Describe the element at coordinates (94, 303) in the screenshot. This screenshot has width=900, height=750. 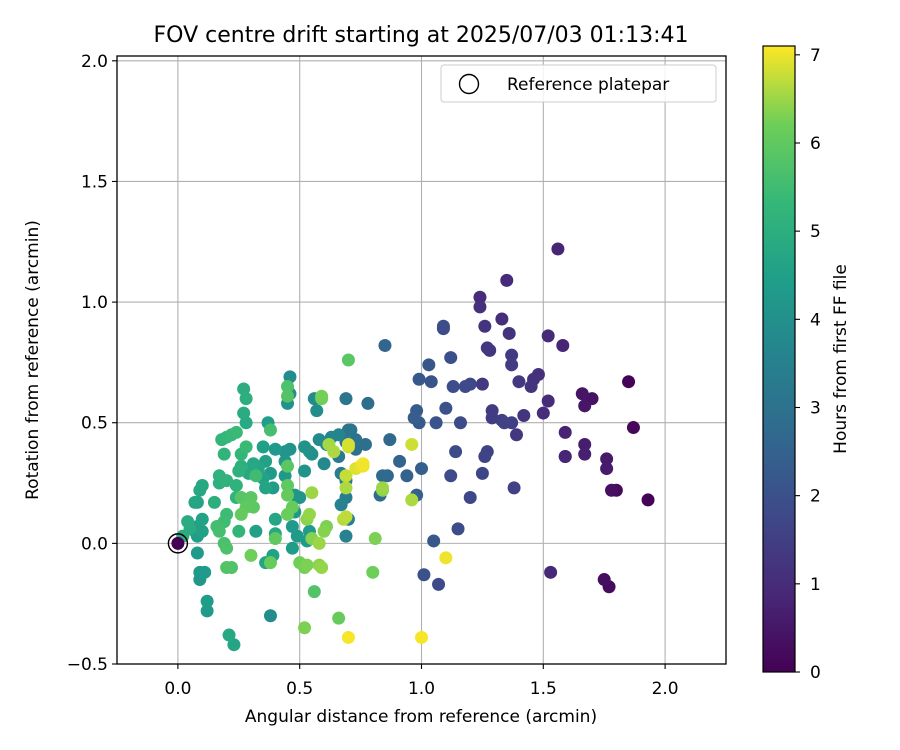
I see `y-tick-label: 1.0` at that location.